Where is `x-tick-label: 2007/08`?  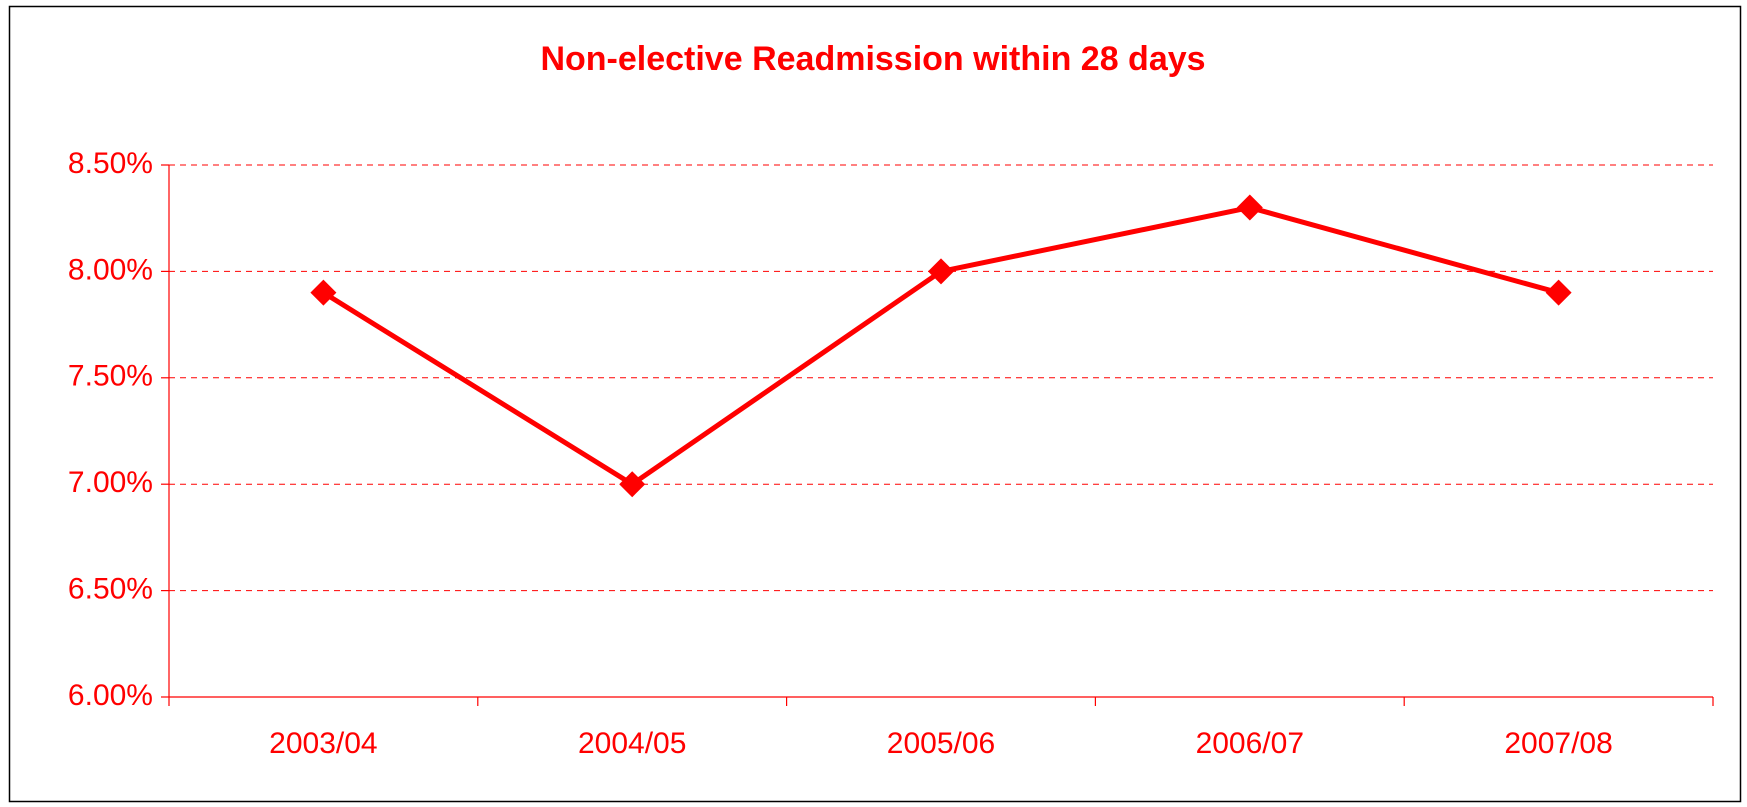 x-tick-label: 2007/08 is located at coordinates (1558, 743).